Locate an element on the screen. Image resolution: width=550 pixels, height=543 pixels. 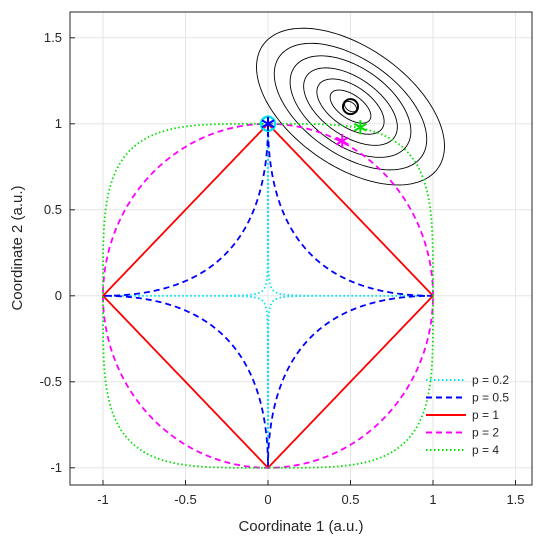
contour-lines is located at coordinates (350, 106).